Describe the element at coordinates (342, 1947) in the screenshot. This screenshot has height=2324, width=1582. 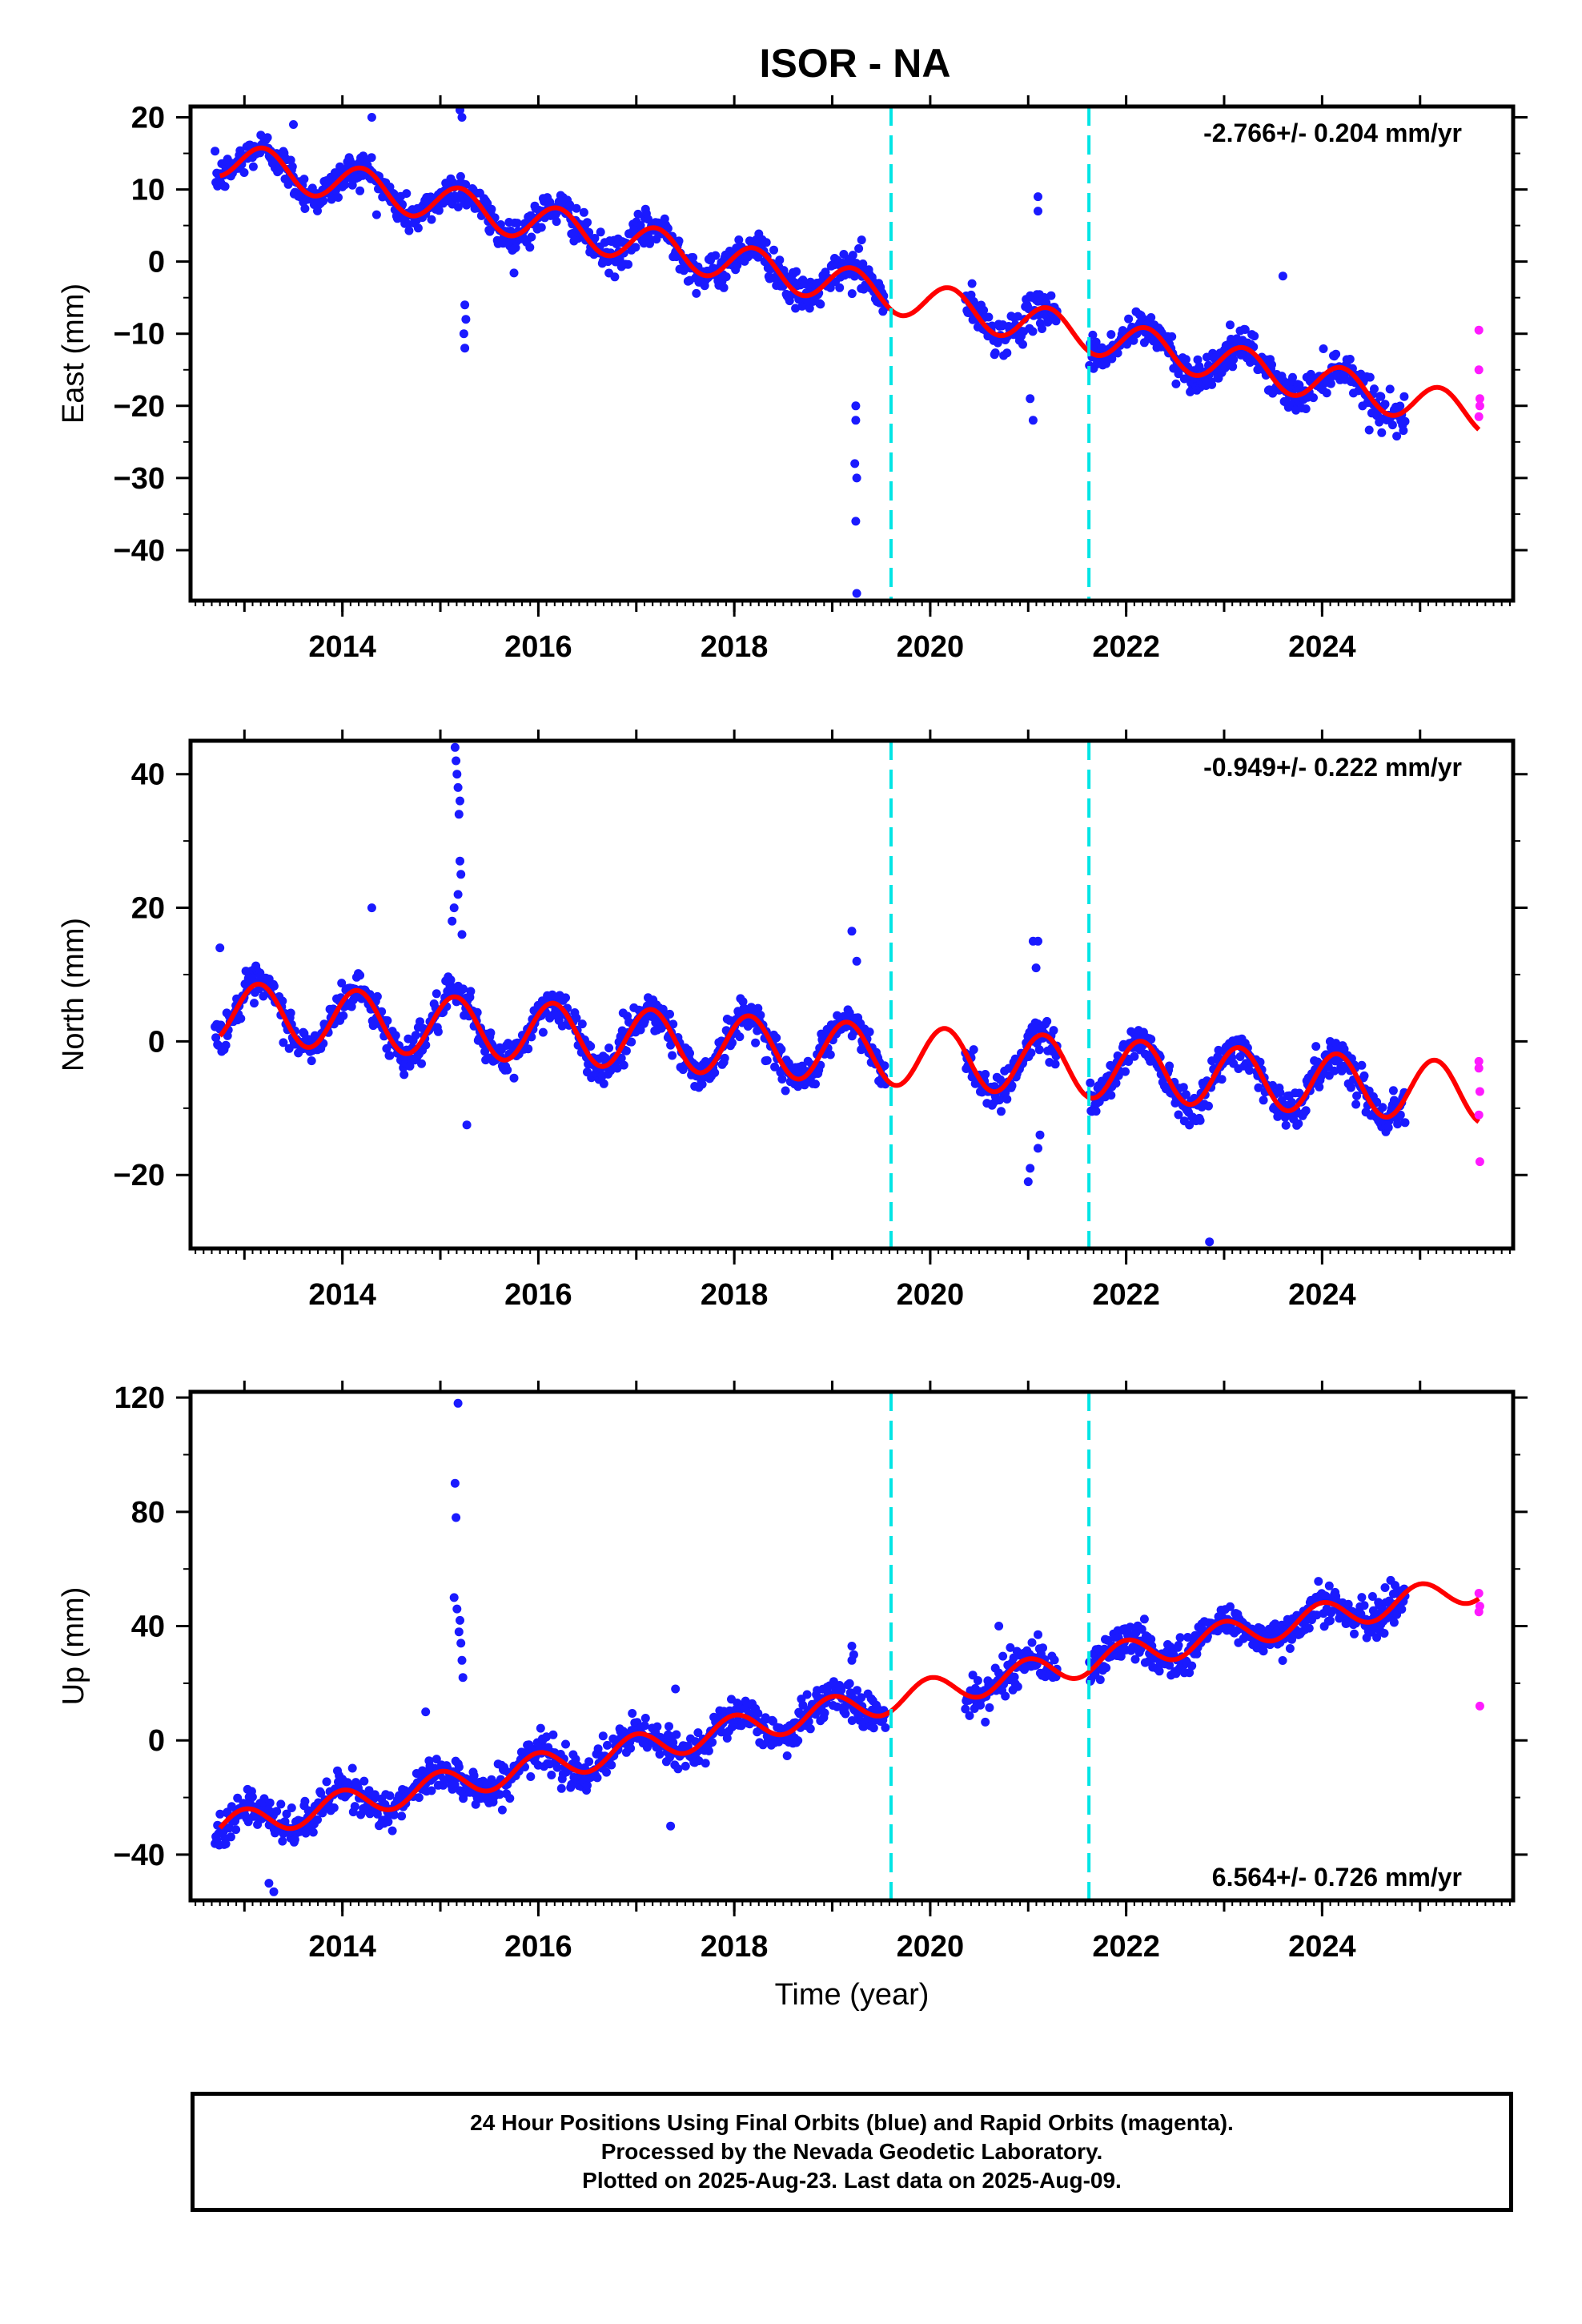
I see `x-tick-label: 2014` at that location.